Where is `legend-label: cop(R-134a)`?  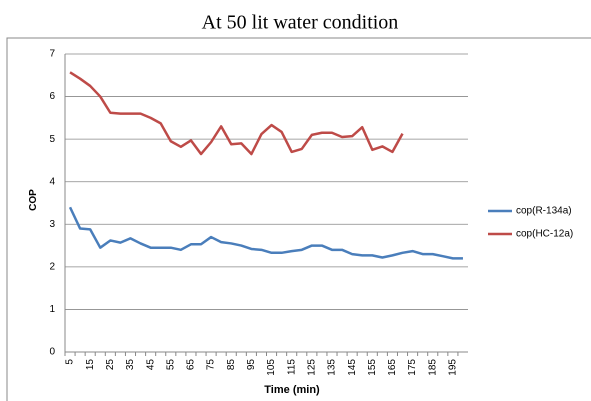
legend-label: cop(R-134a) is located at coordinates (544, 211).